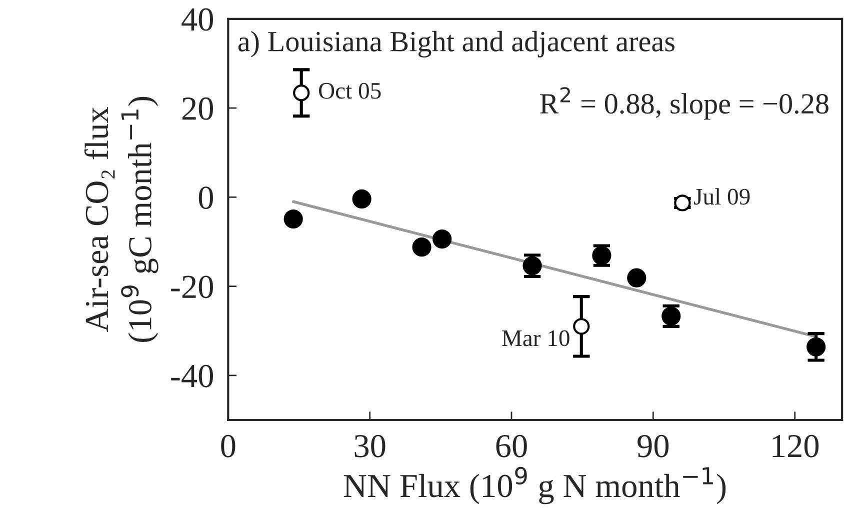  I want to click on y-tick-label: 40, so click(198, 19).